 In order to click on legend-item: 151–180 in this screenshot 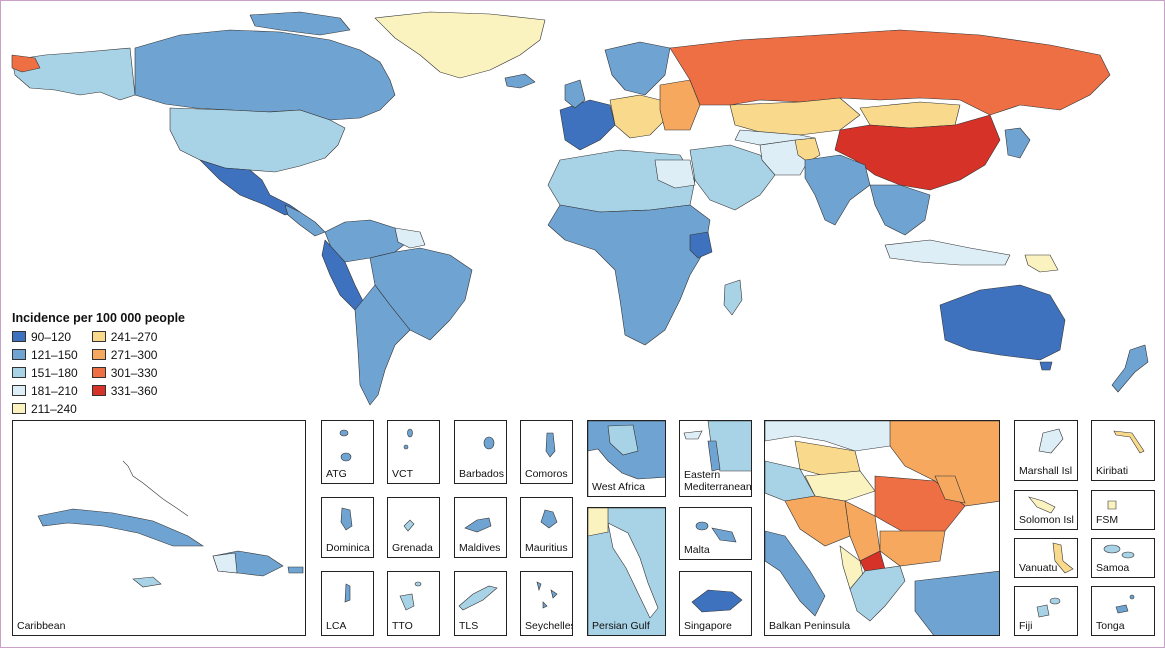, I will do `click(45, 372)`.